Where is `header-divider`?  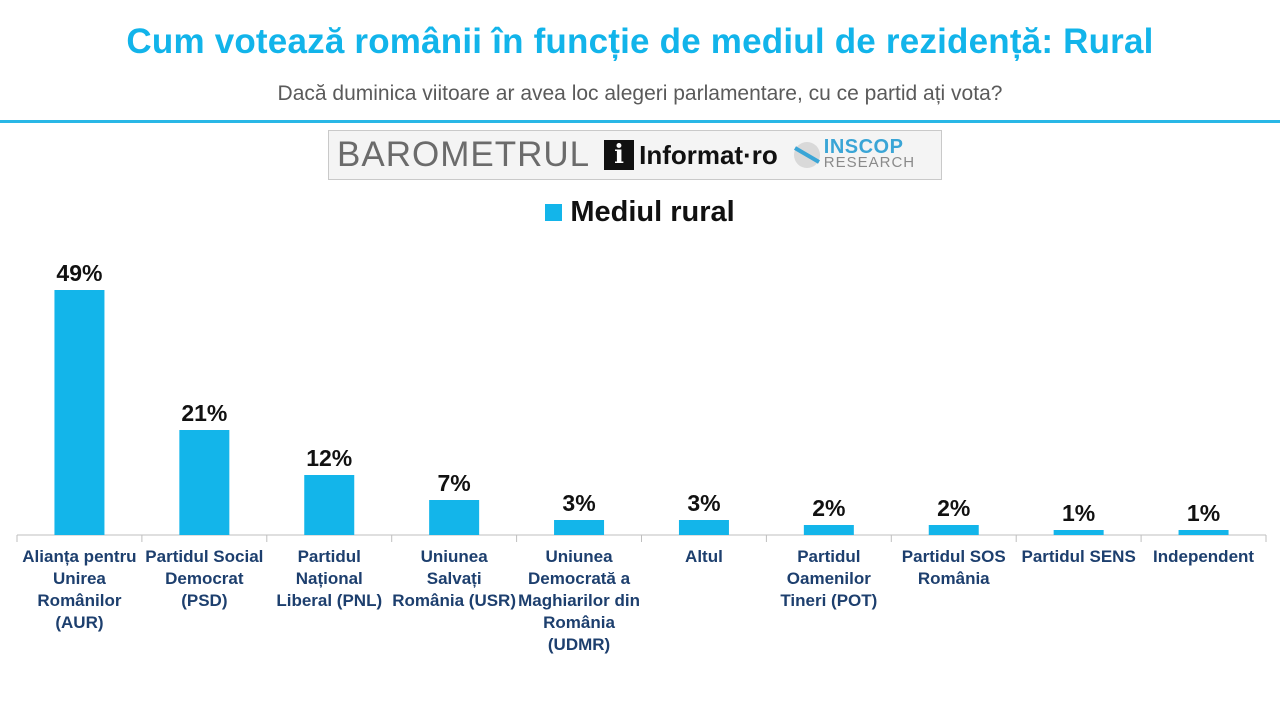 header-divider is located at coordinates (640, 121).